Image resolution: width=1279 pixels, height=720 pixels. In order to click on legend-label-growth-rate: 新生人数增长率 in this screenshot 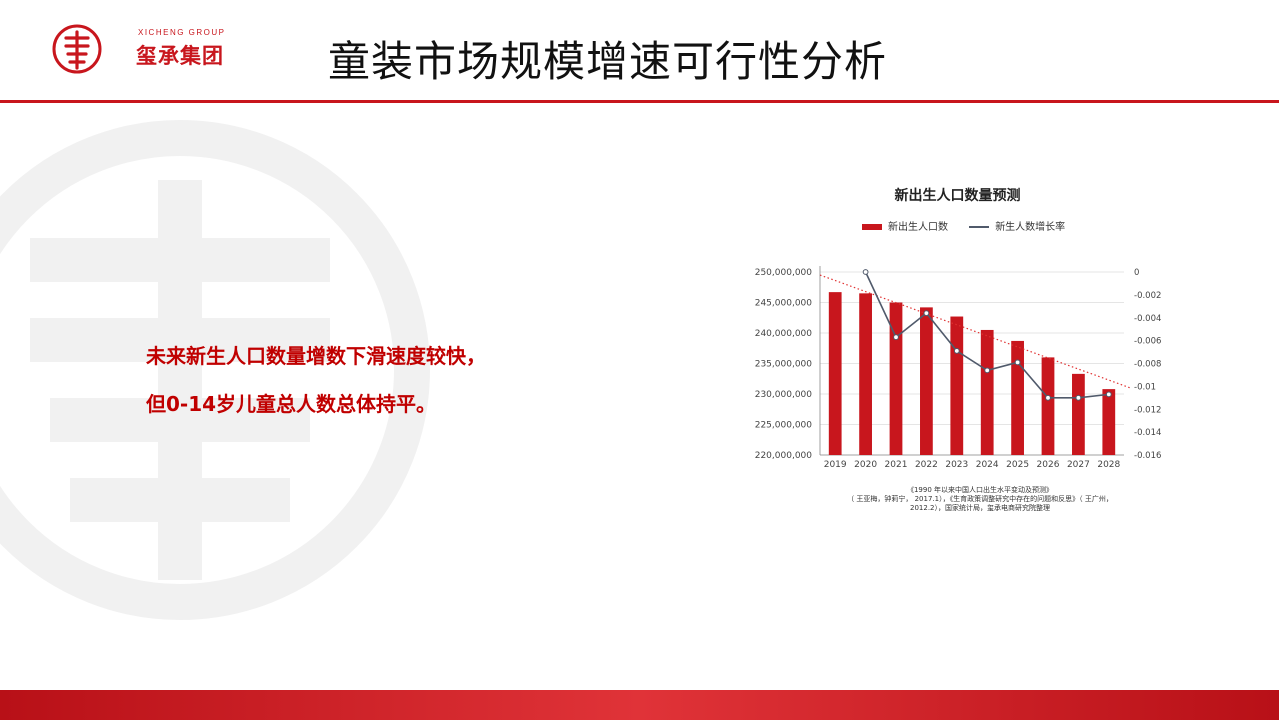, I will do `click(1030, 227)`.